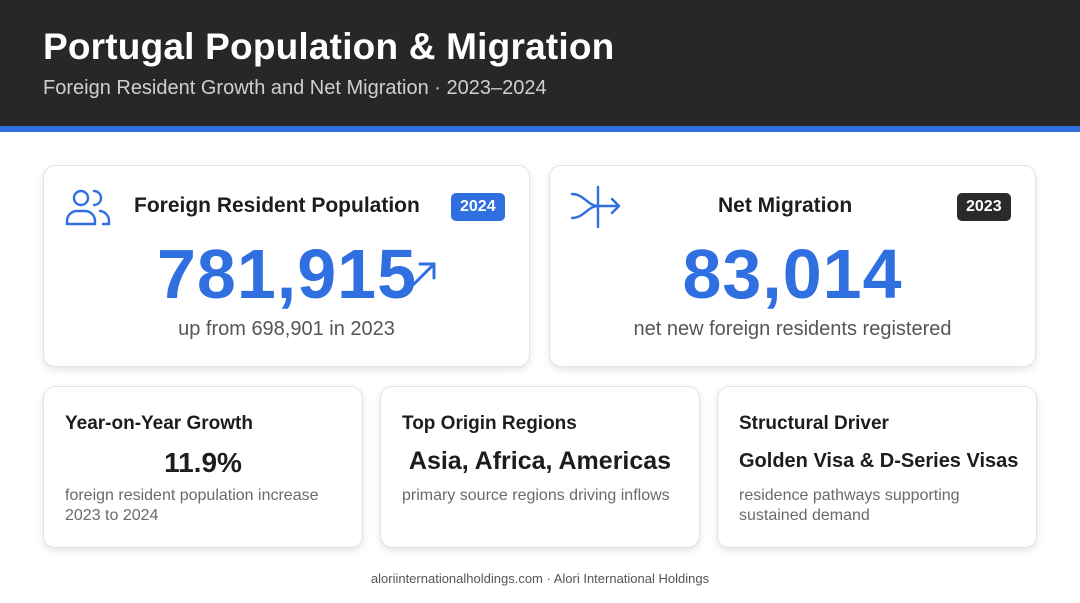 This screenshot has width=1080, height=603. I want to click on merge-arrow-icon, so click(595, 207).